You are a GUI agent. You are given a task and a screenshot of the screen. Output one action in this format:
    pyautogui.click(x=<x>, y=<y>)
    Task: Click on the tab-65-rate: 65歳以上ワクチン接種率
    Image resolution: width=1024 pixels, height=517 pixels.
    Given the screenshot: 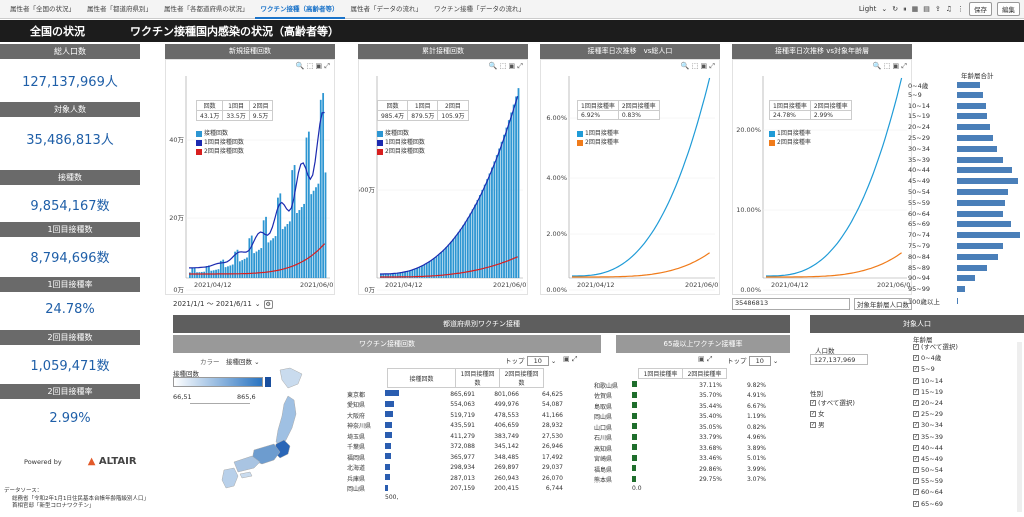 What is the action you would take?
    pyautogui.click(x=703, y=344)
    